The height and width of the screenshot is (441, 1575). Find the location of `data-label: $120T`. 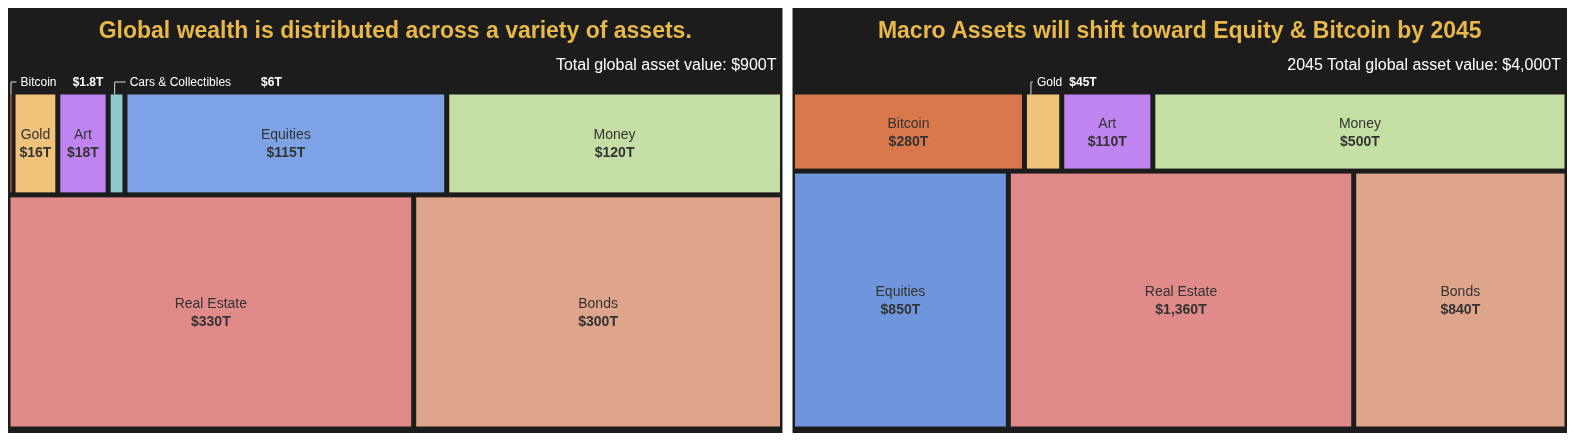

data-label: $120T is located at coordinates (614, 152).